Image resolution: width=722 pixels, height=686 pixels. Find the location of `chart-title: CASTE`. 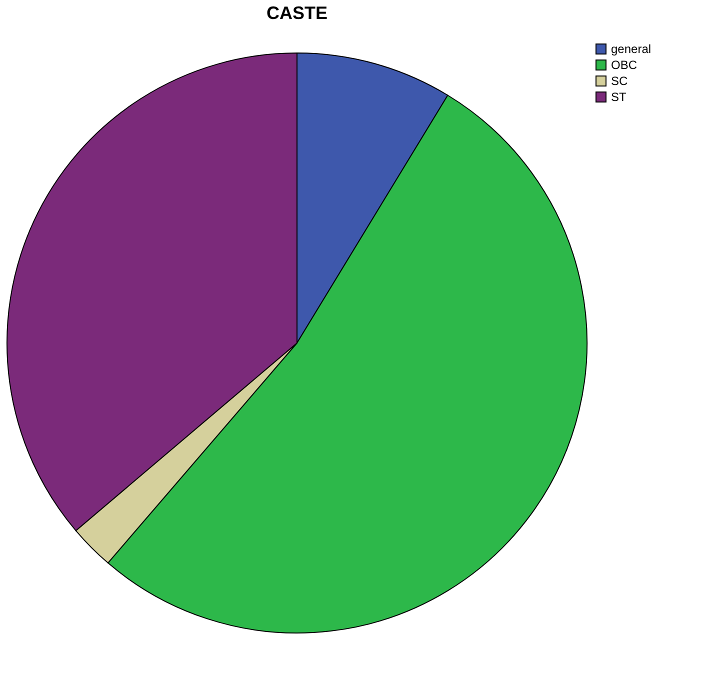

chart-title: CASTE is located at coordinates (297, 13).